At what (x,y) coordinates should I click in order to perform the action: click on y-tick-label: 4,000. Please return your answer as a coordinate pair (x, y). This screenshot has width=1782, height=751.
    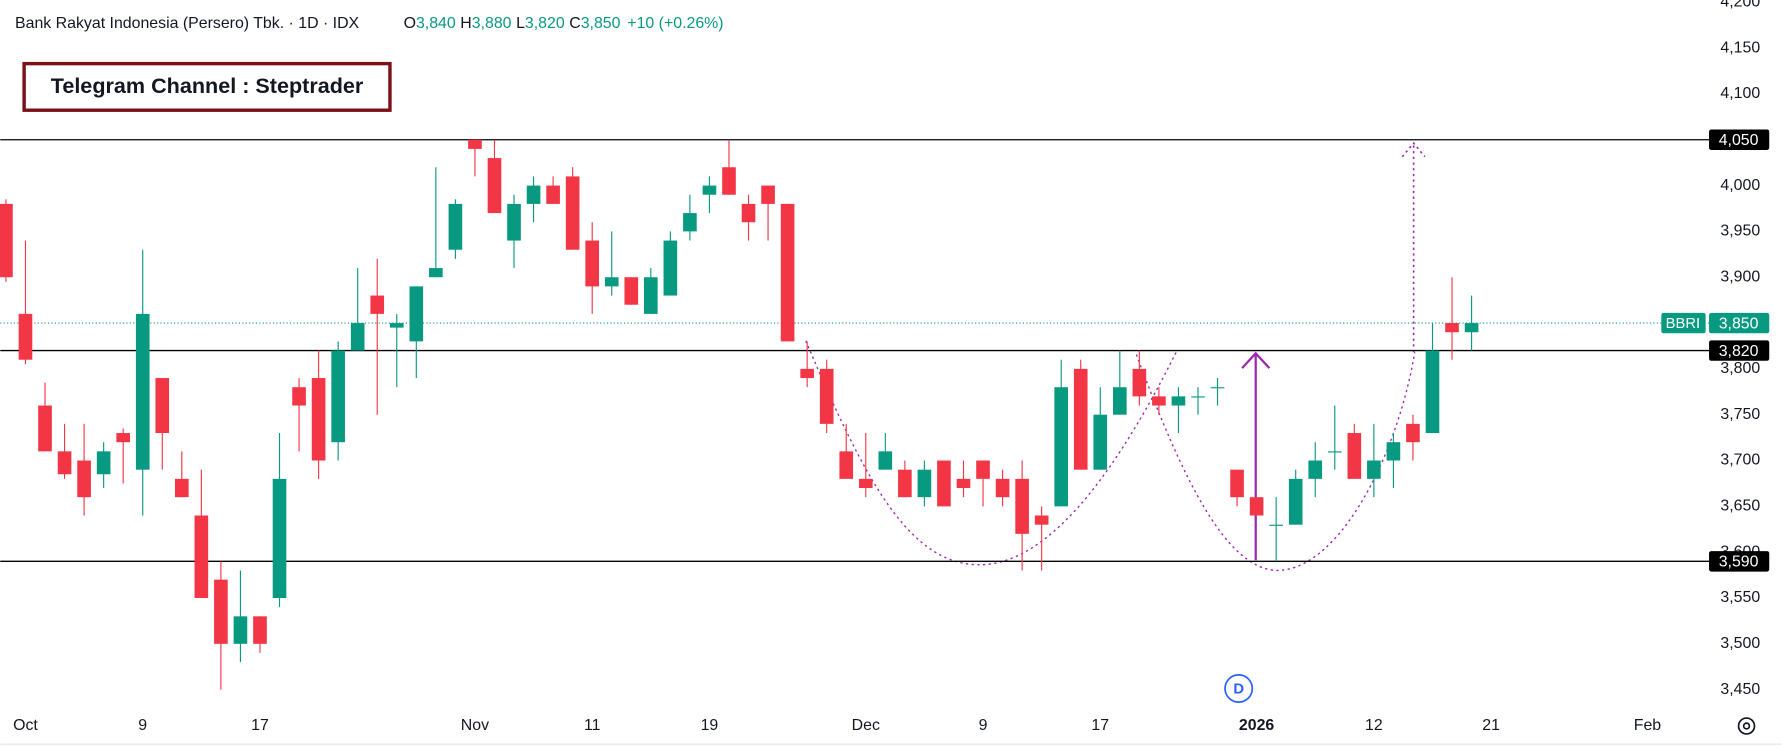
    Looking at the image, I should click on (1740, 185).